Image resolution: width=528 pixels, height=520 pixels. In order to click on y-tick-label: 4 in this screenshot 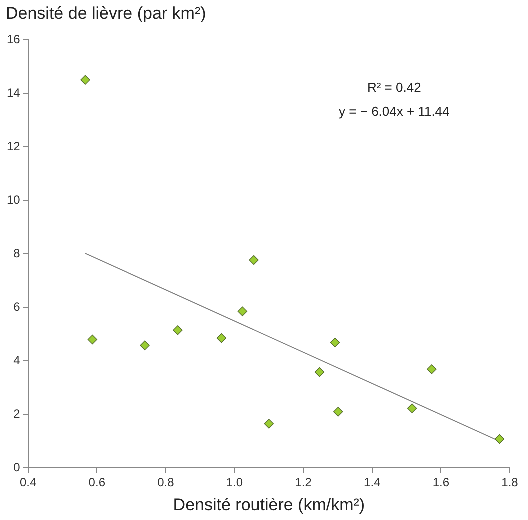, I will do `click(17, 360)`.